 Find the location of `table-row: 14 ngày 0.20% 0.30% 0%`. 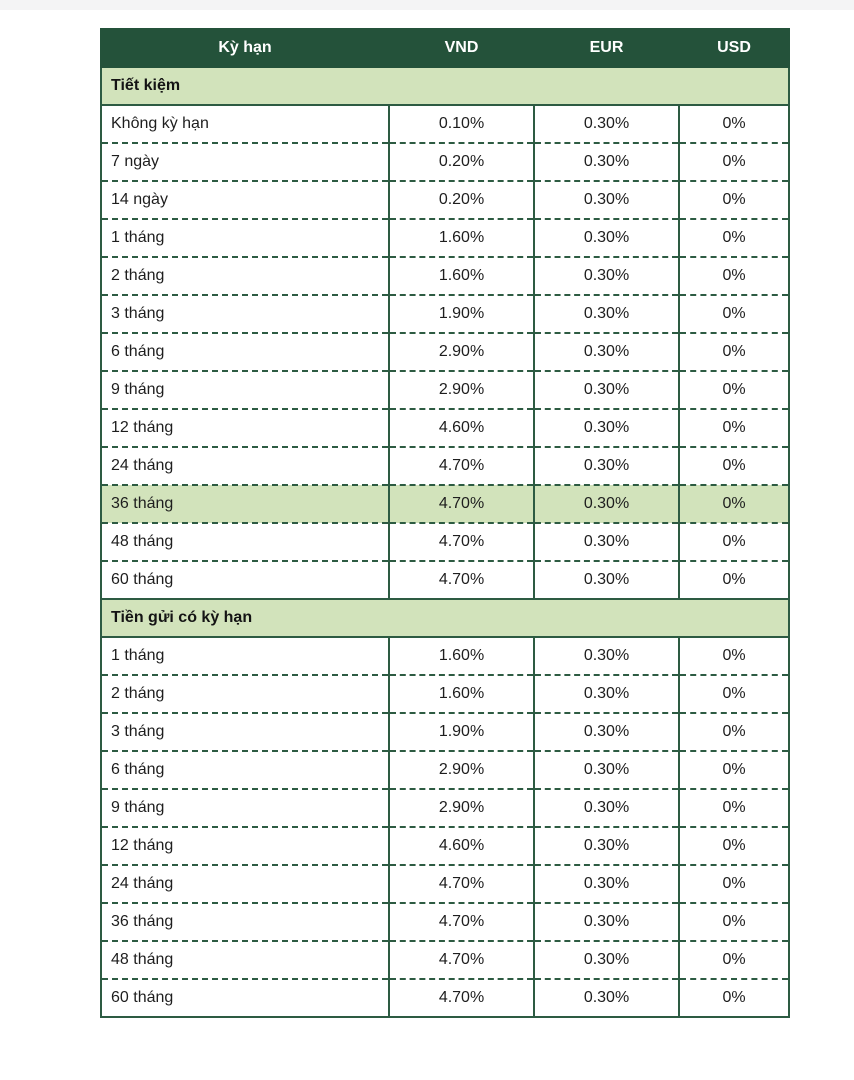

table-row: 14 ngày 0.20% 0.30% 0% is located at coordinates (445, 200).